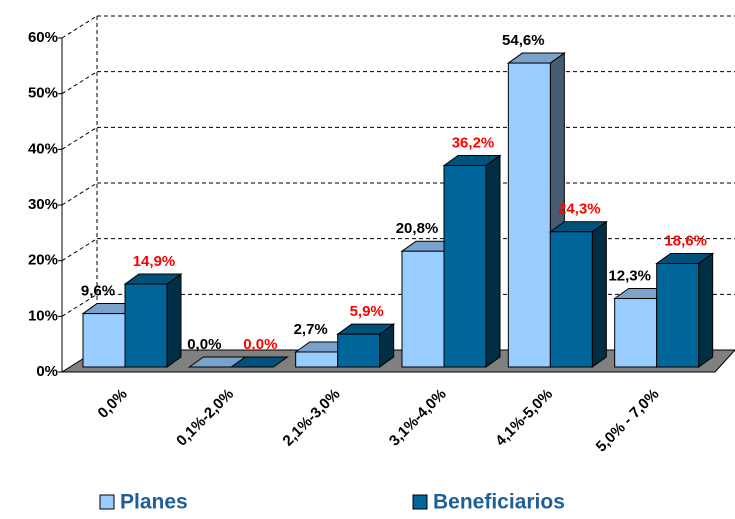 The width and height of the screenshot is (735, 519). I want to click on x-tick-label: 0,0%, so click(113, 404).